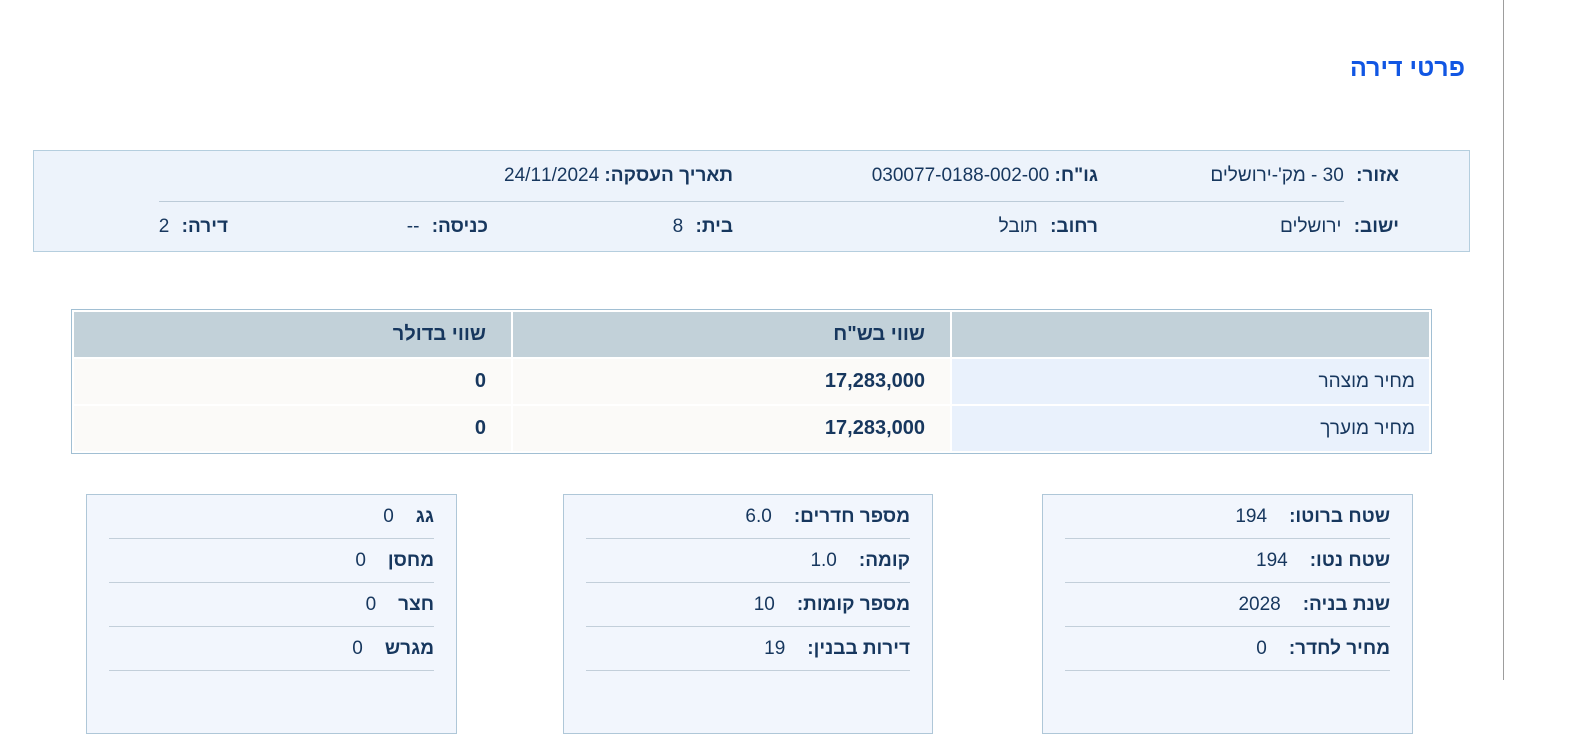 Image resolution: width=1582 pixels, height=734 pixels. Describe the element at coordinates (1018, 226) in the screenshot. I see `field-street-value: תובל` at that location.